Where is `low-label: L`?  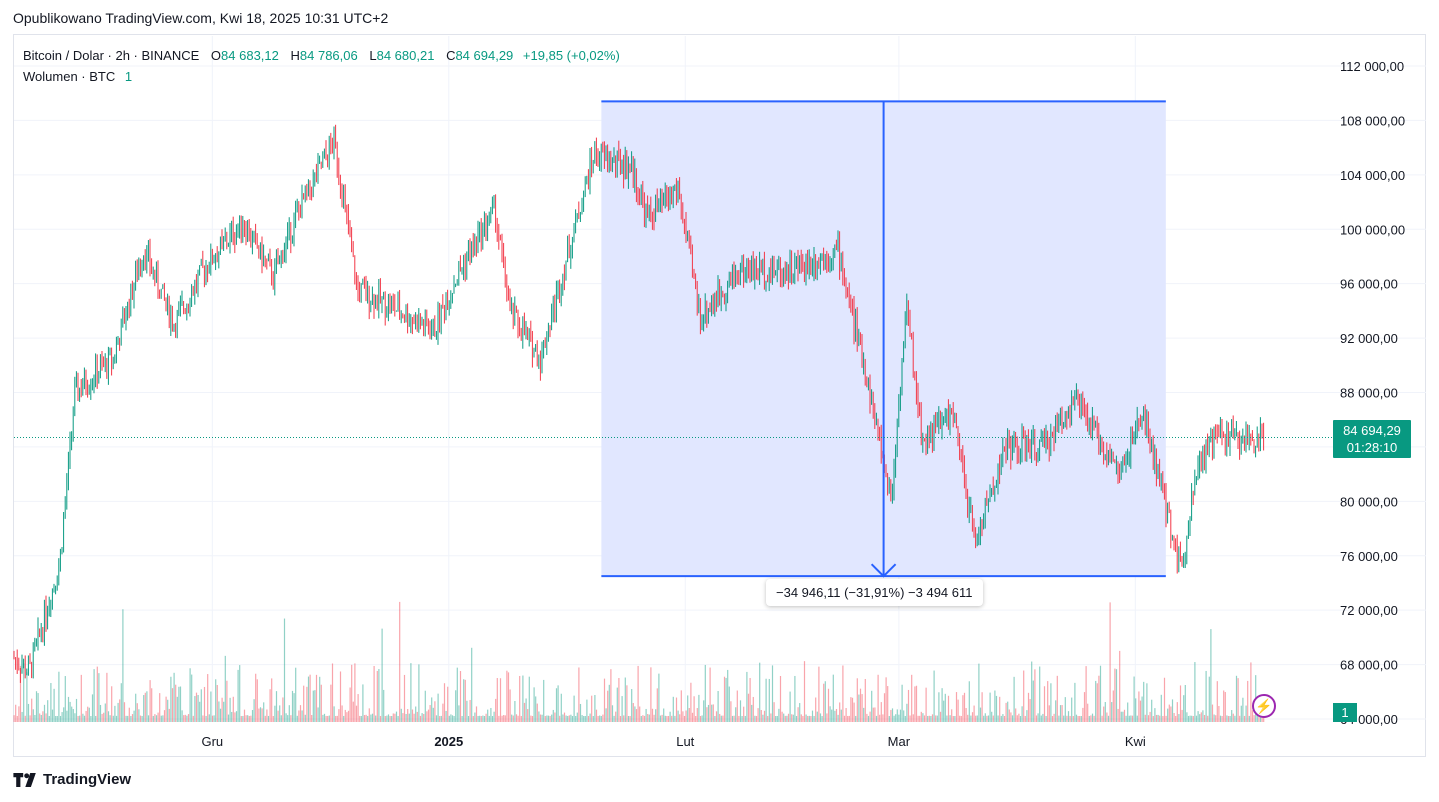 low-label: L is located at coordinates (373, 55).